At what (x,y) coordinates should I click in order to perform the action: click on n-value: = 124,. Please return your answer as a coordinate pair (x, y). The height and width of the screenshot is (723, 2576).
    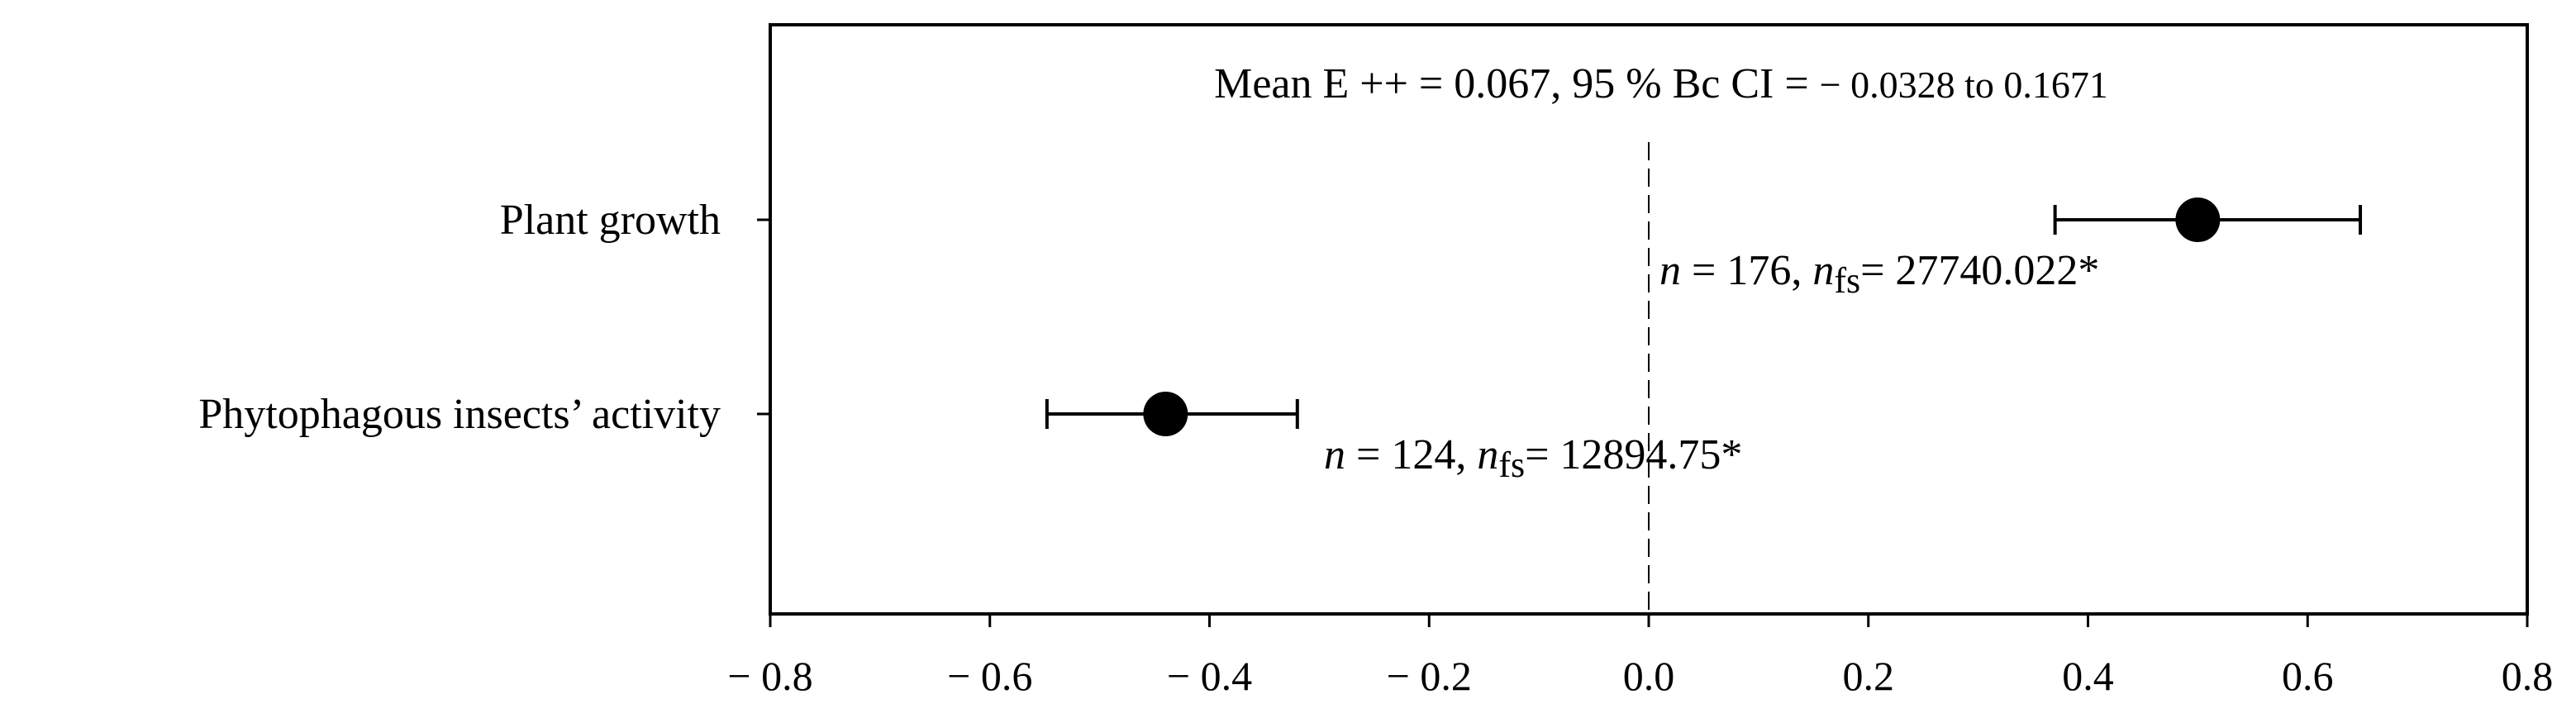
    Looking at the image, I should click on (1411, 454).